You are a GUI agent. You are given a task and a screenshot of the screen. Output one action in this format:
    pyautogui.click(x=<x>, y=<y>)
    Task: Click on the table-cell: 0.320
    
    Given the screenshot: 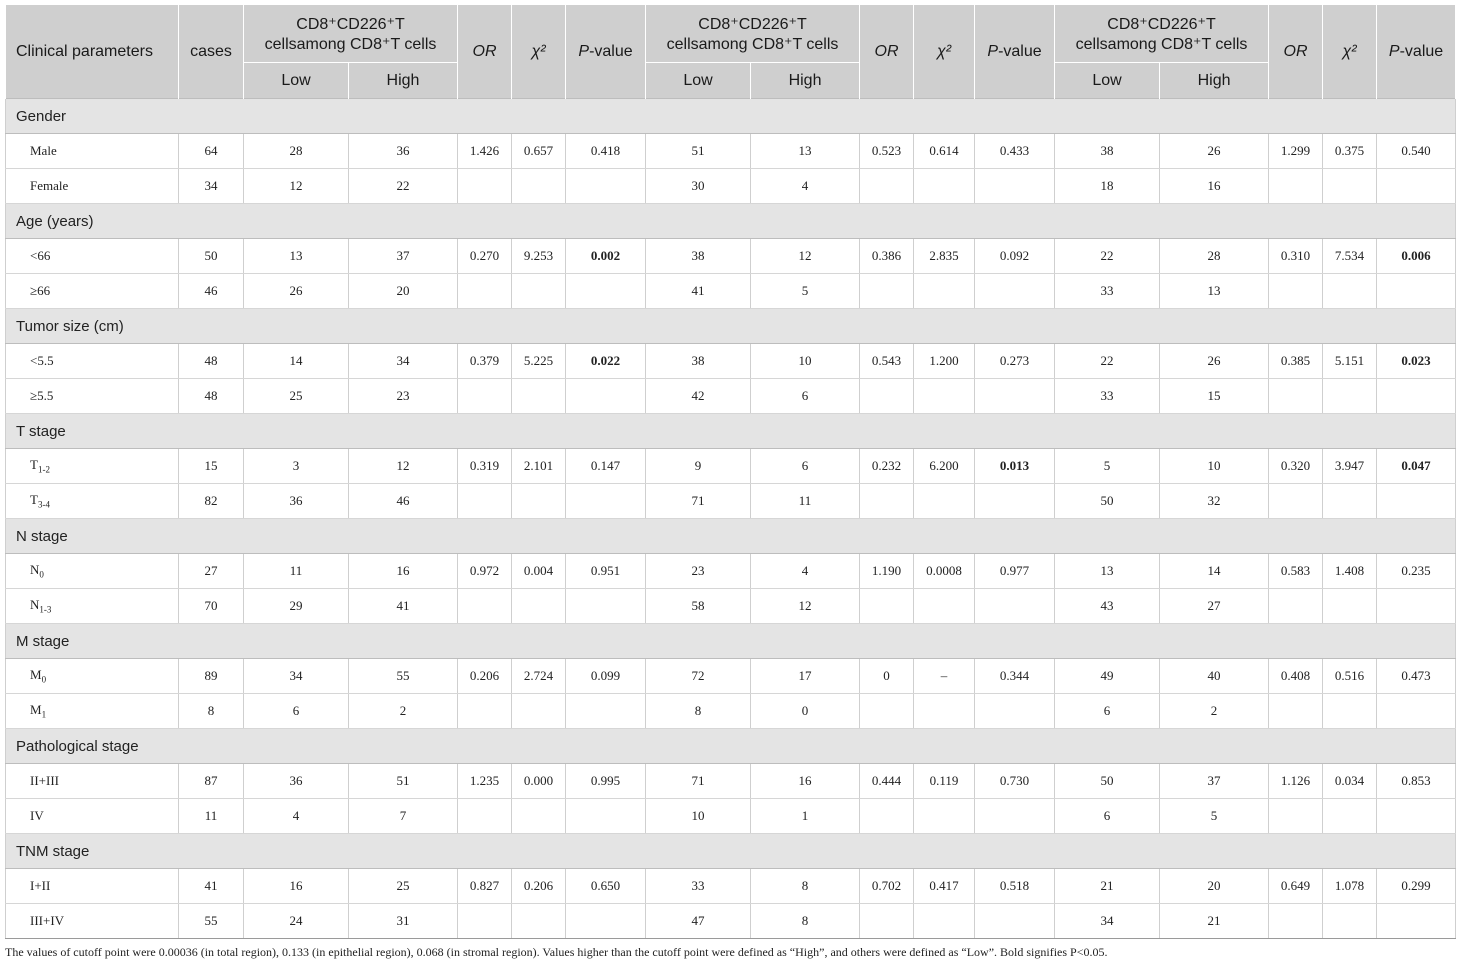 What is the action you would take?
    pyautogui.click(x=1296, y=466)
    